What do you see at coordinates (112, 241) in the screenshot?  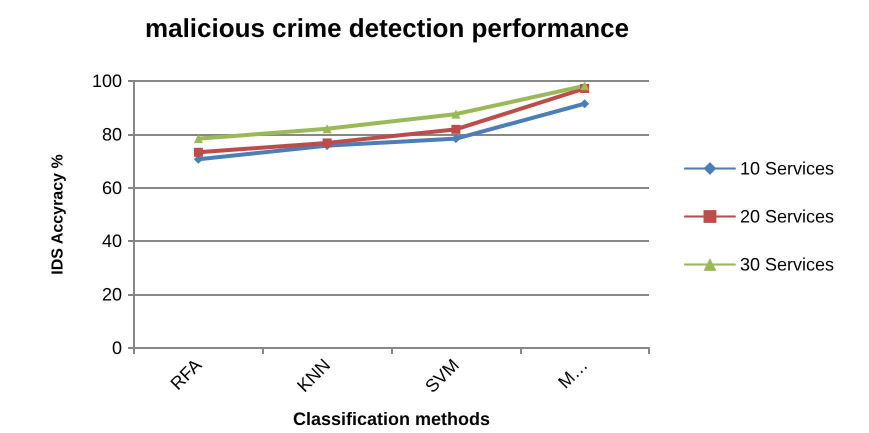 I see `y-tick-label: 40` at bounding box center [112, 241].